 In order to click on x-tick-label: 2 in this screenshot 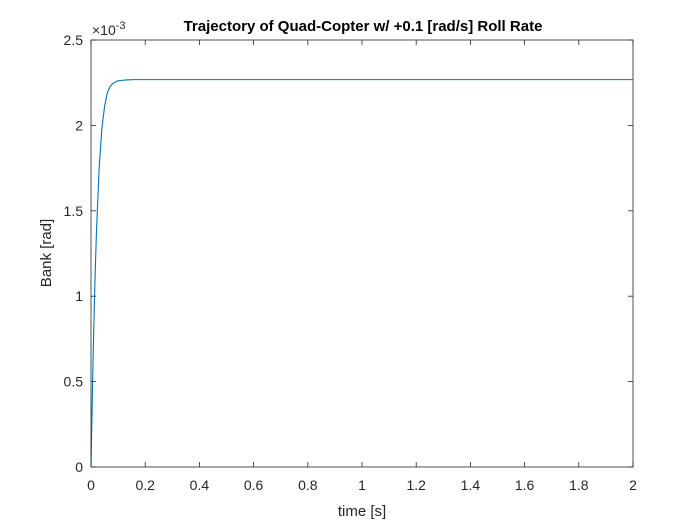, I will do `click(633, 485)`.